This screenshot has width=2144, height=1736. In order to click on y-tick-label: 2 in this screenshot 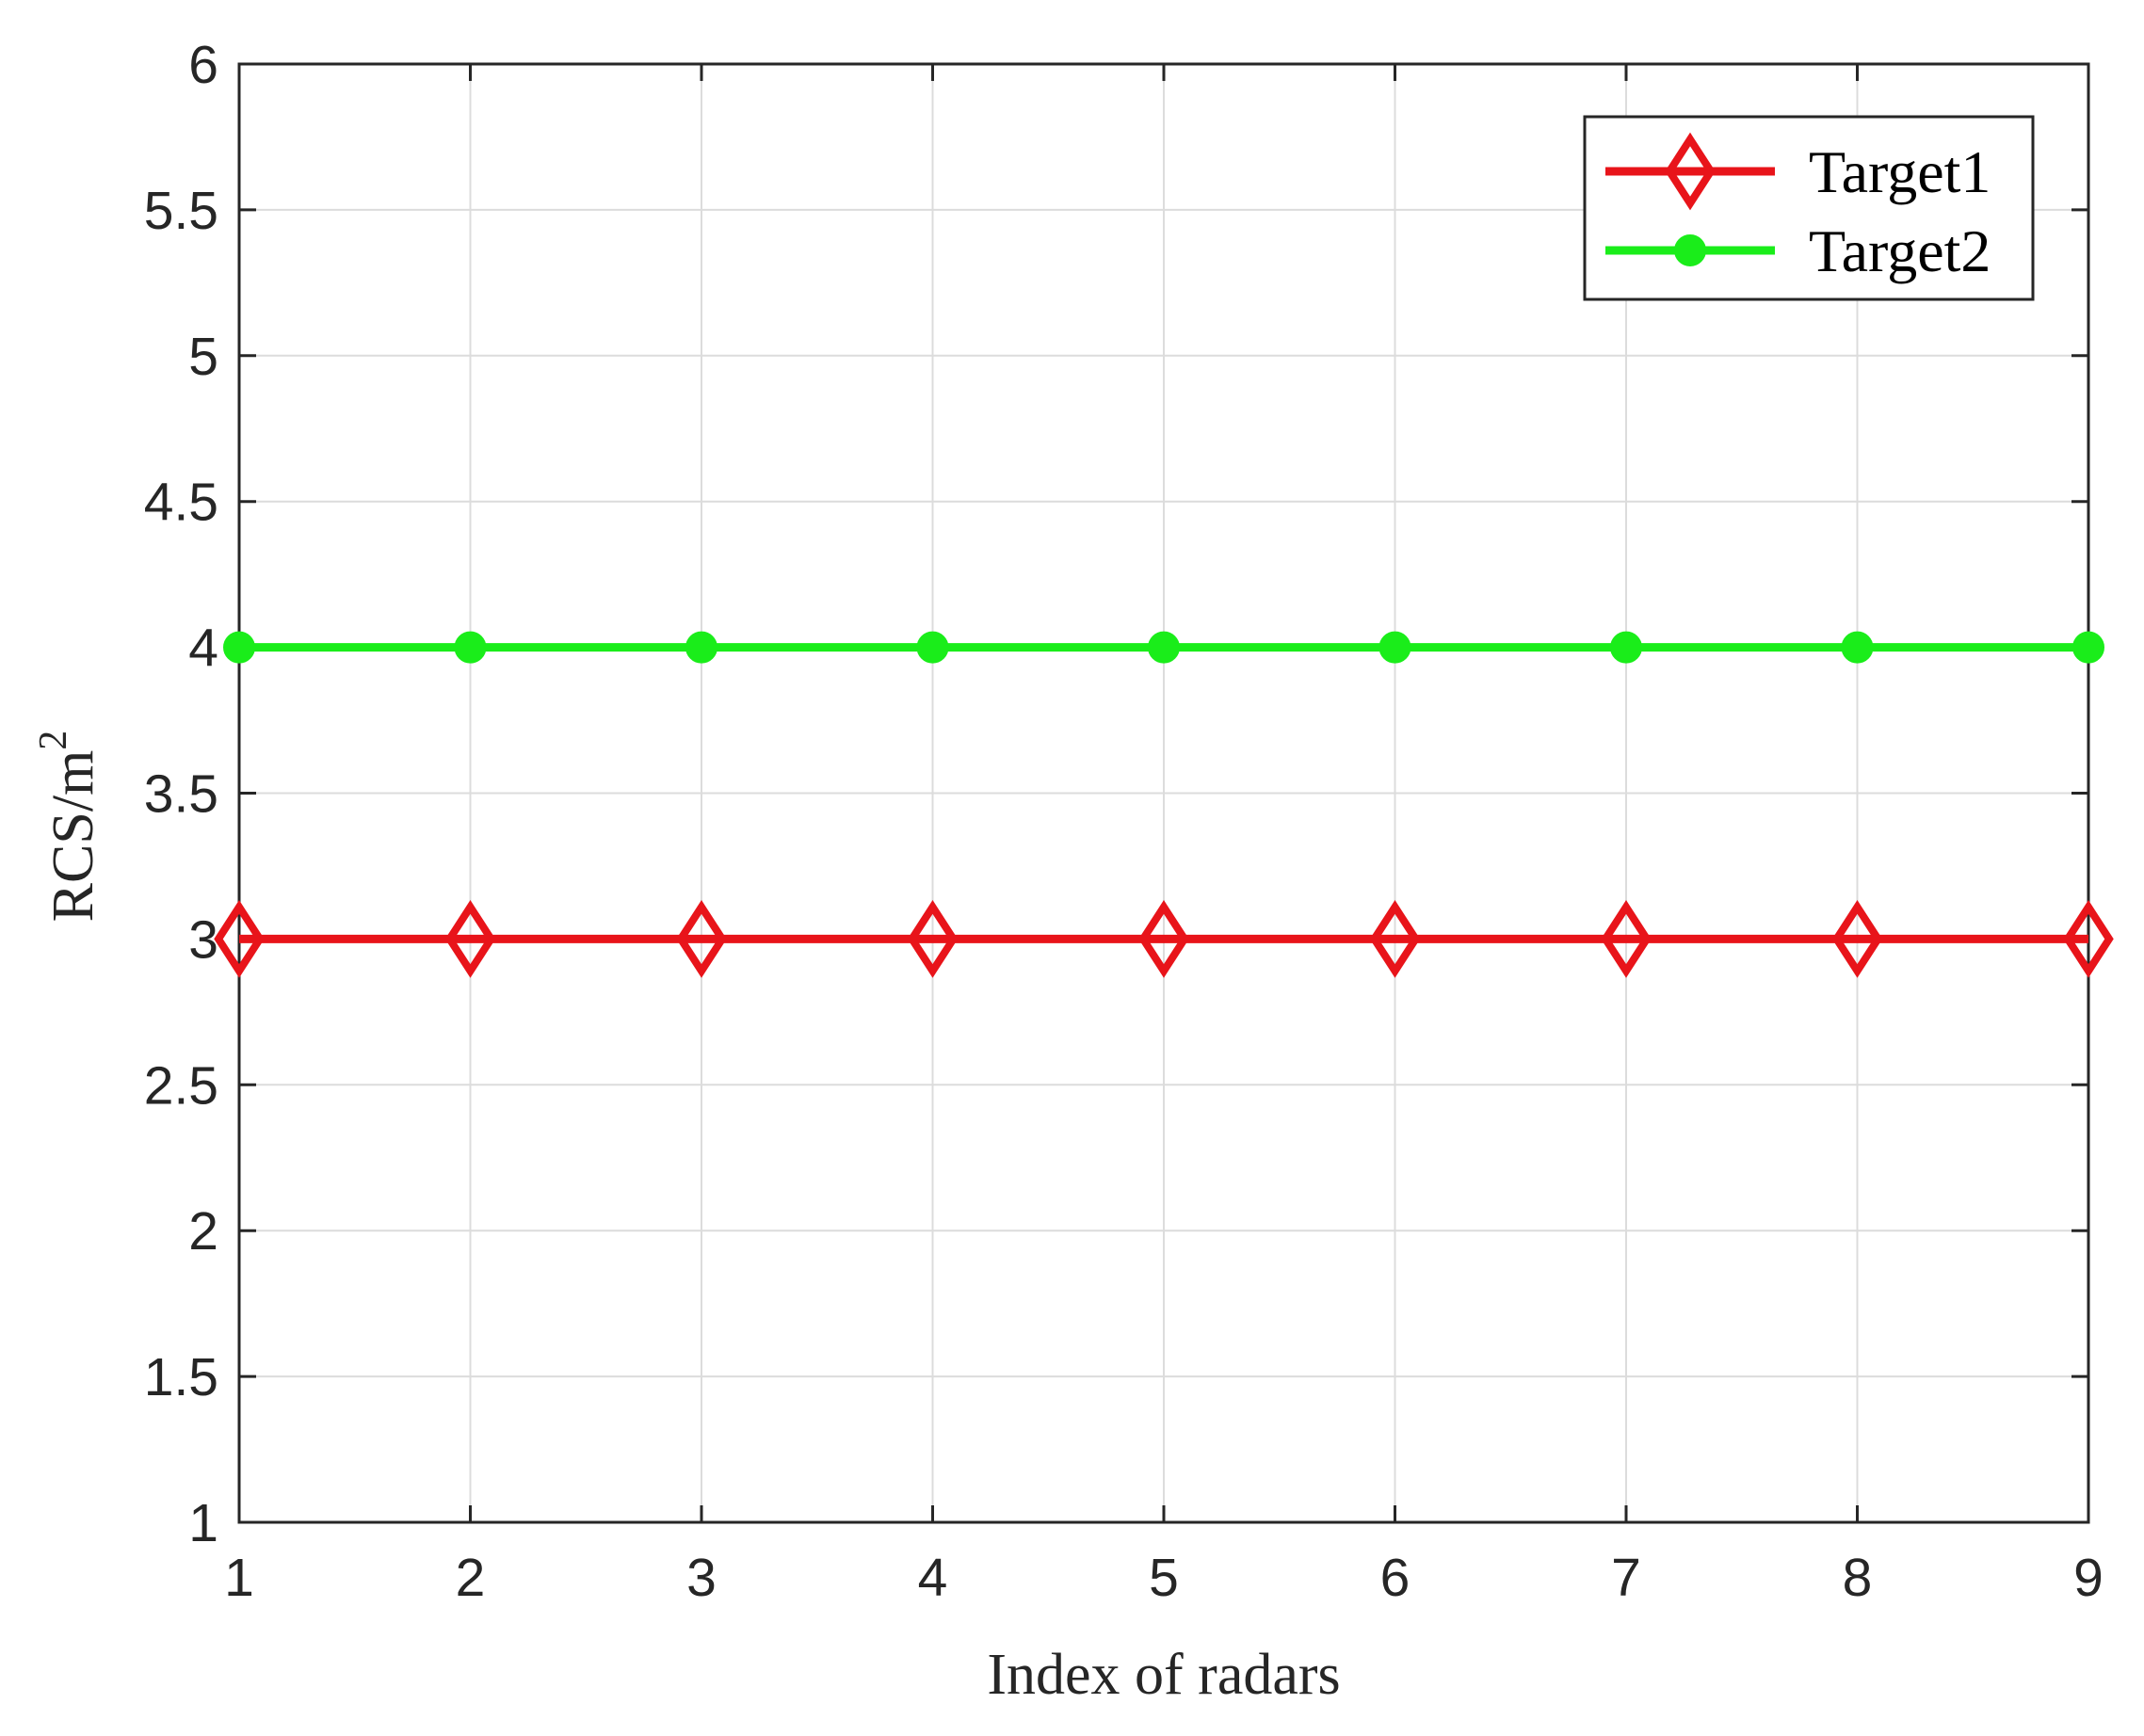, I will do `click(203, 1231)`.